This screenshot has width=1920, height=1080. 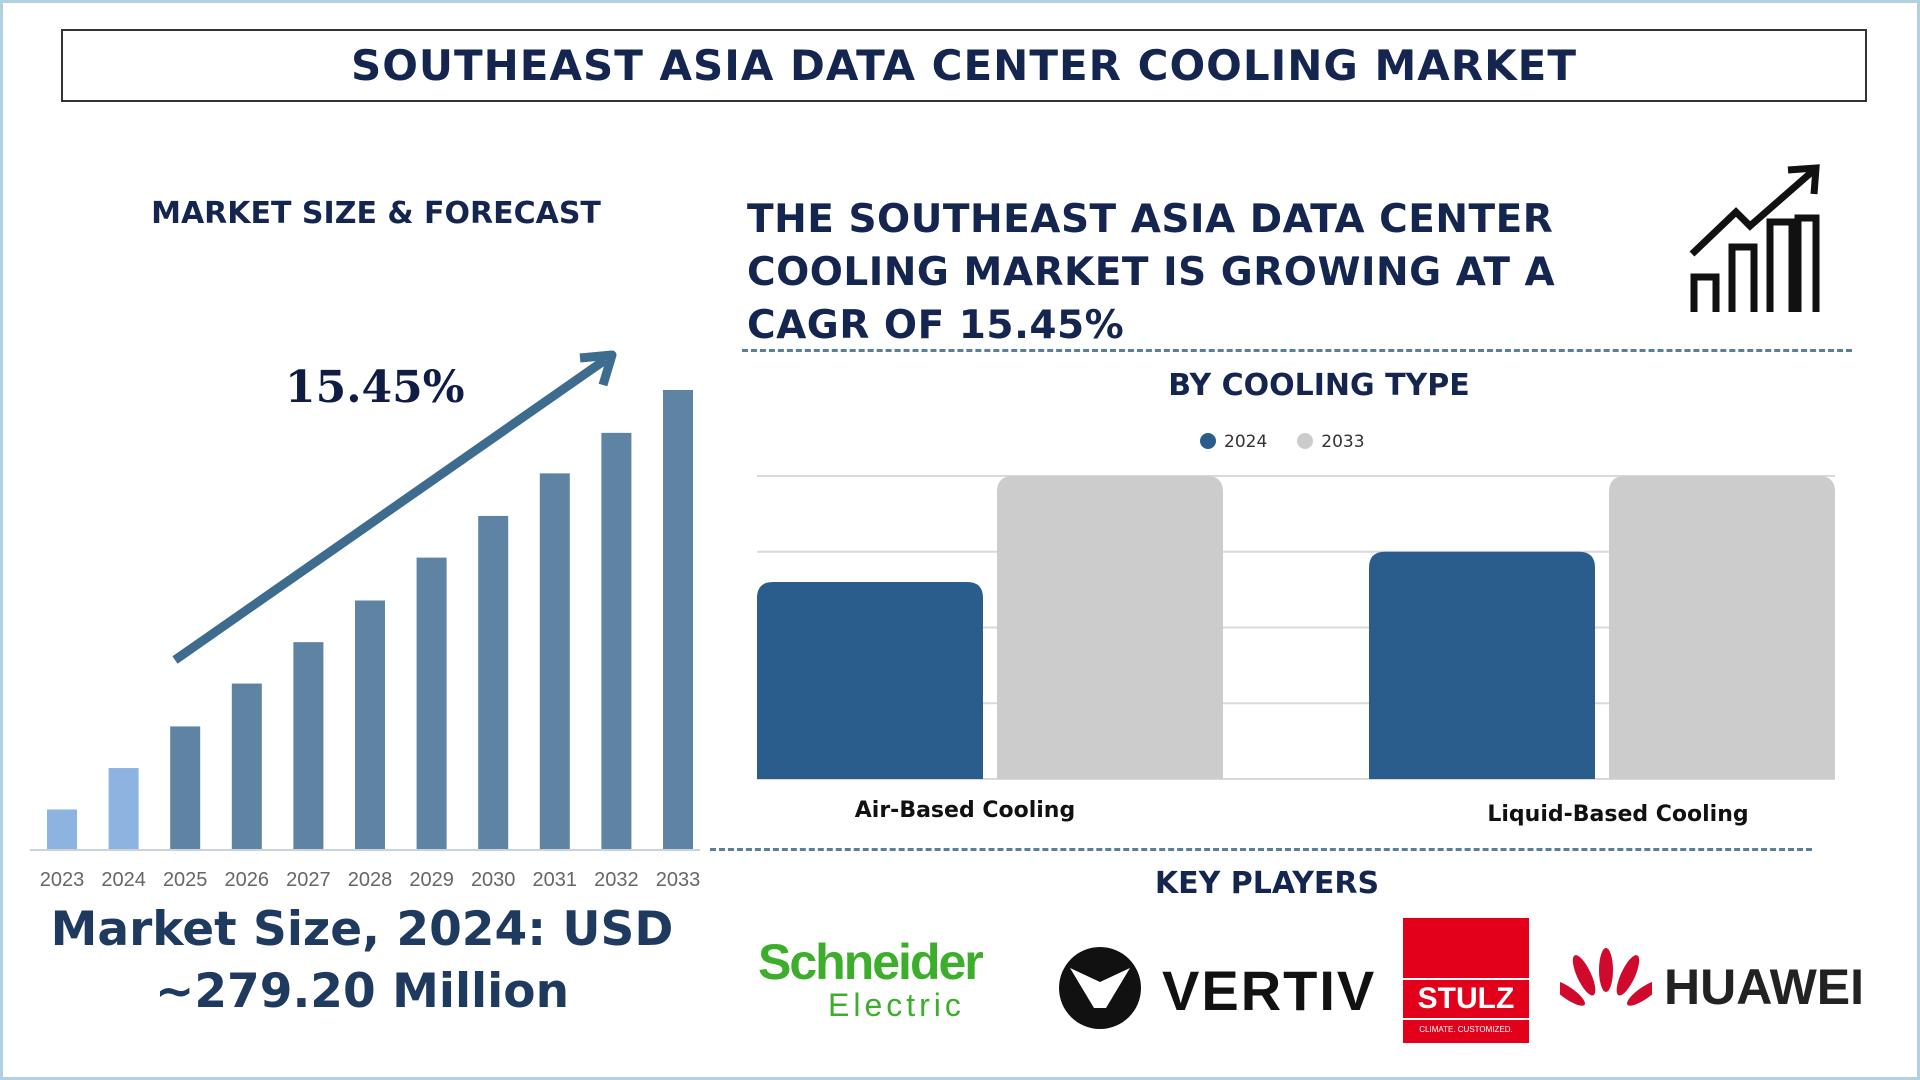 I want to click on bar-2026, so click(x=246, y=766).